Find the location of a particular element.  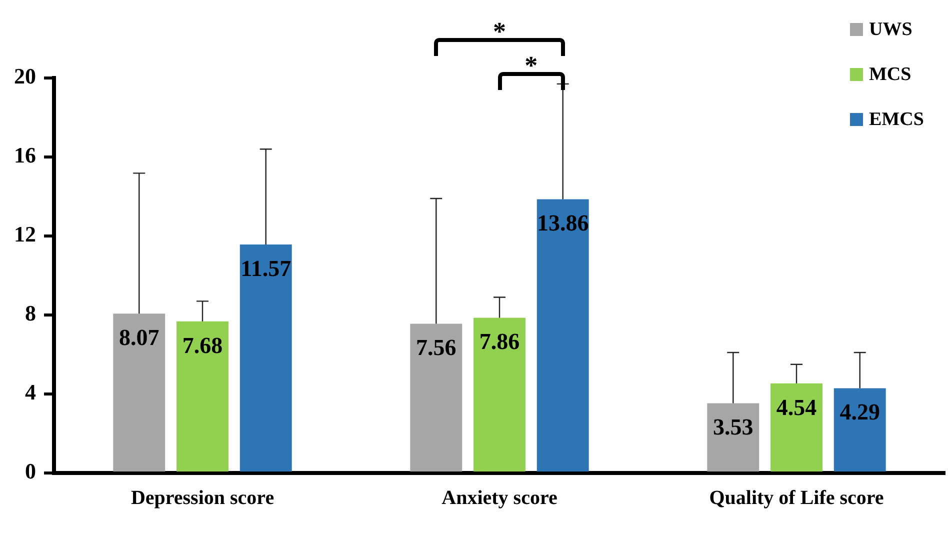

data-label: 7.86 is located at coordinates (499, 341).